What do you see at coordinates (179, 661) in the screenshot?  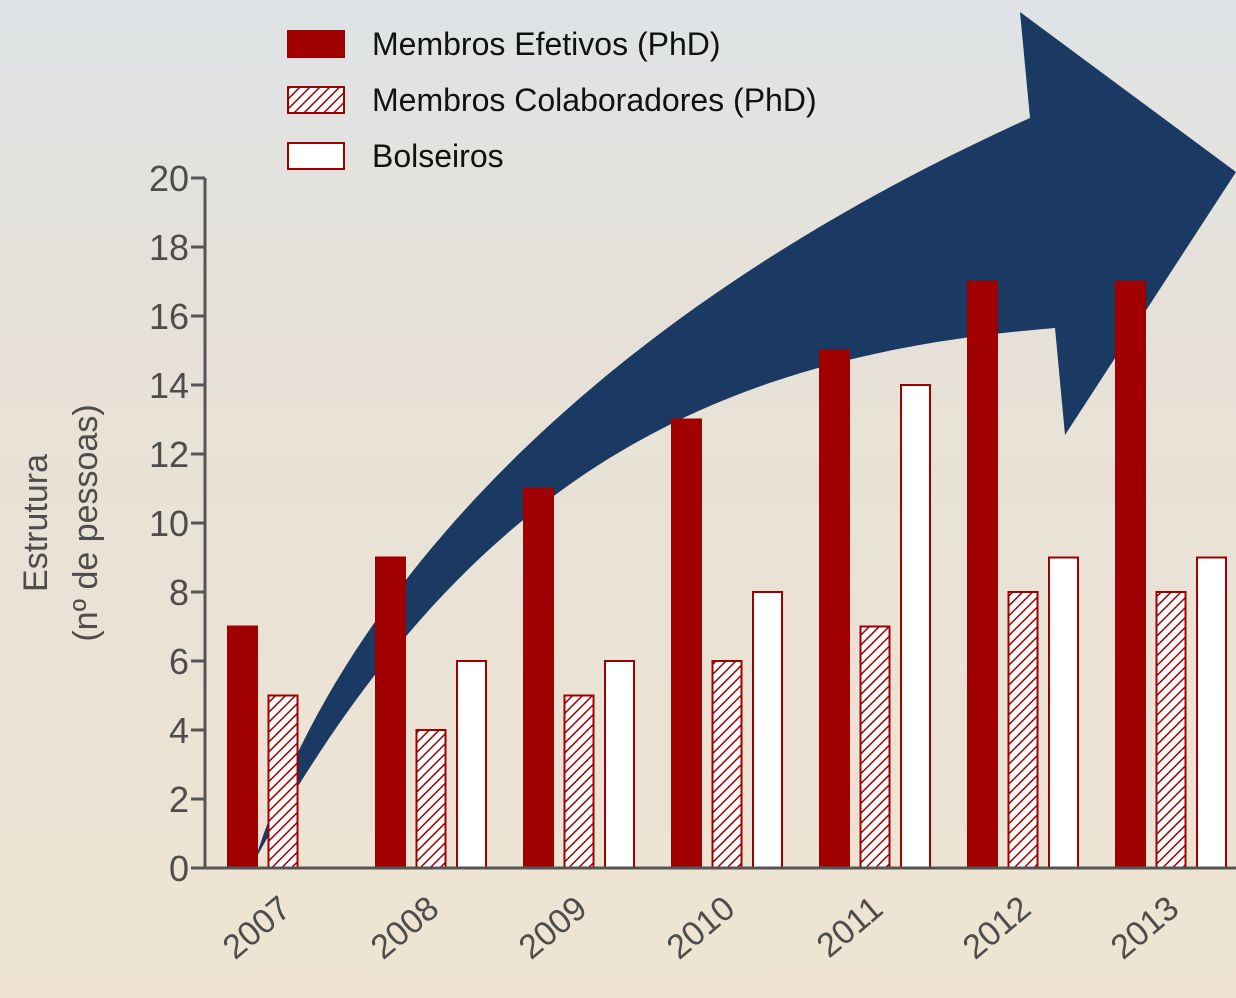 I see `y-tick-label: 6` at bounding box center [179, 661].